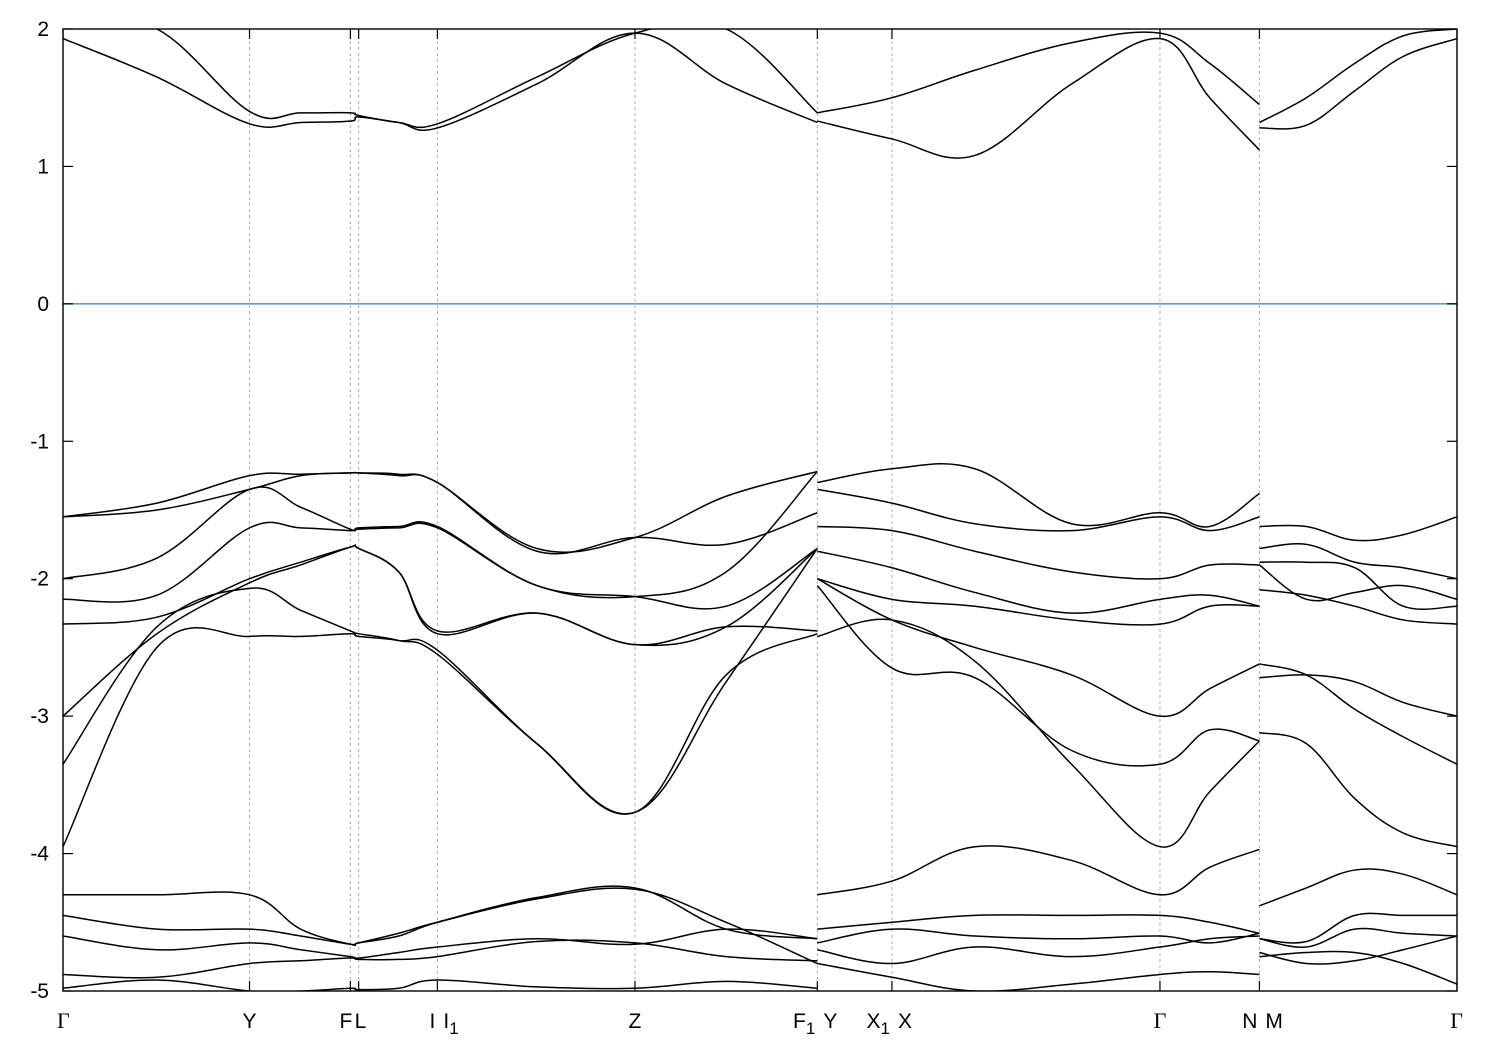 Image resolution: width=1500 pixels, height=1050 pixels. What do you see at coordinates (43, 166) in the screenshot?
I see `y-tick-label: 1` at bounding box center [43, 166].